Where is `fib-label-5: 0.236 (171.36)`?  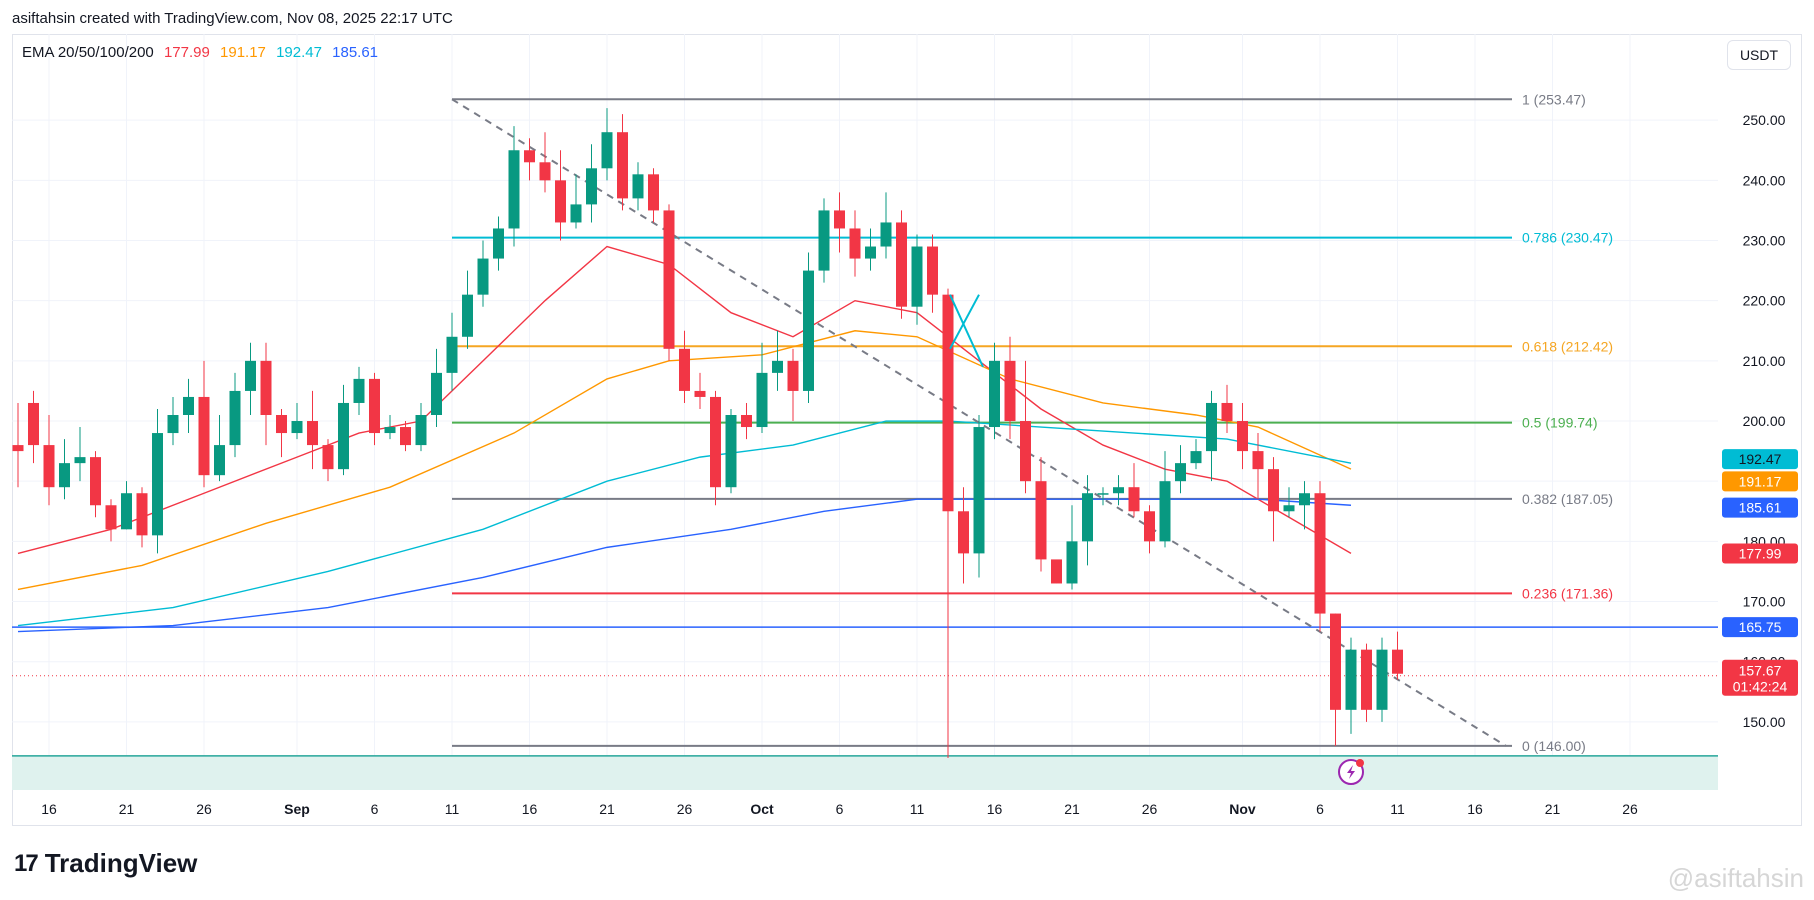 fib-label-5: 0.236 (171.36) is located at coordinates (1567, 593).